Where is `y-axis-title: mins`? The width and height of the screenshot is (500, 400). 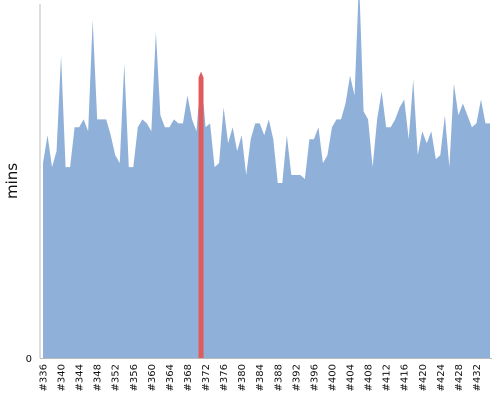
y-axis-title: mins is located at coordinates (12, 181).